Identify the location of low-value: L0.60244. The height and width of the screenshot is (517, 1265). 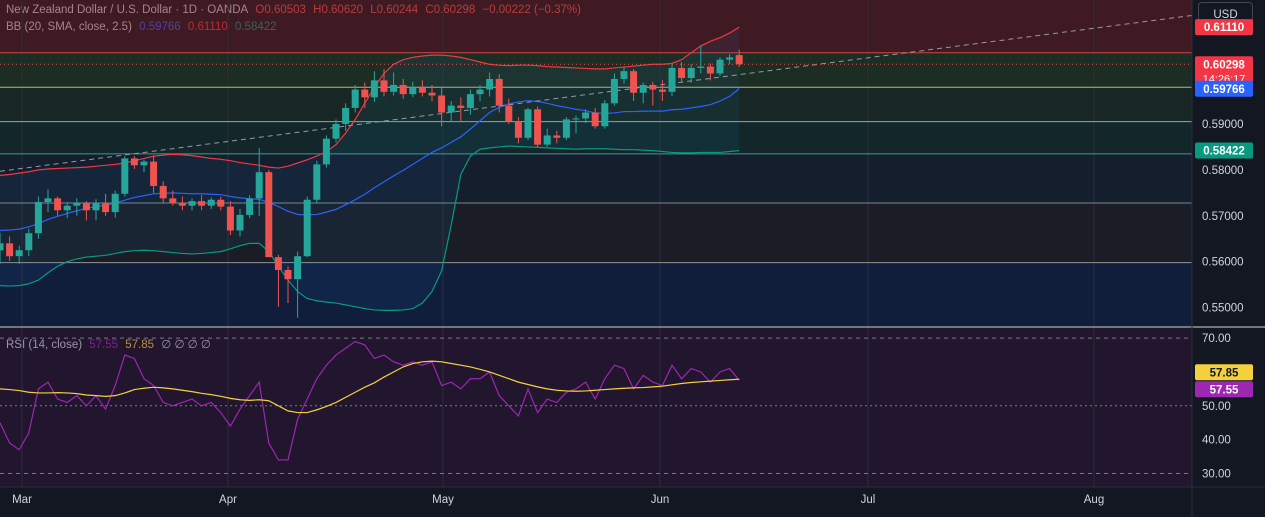
(394, 10).